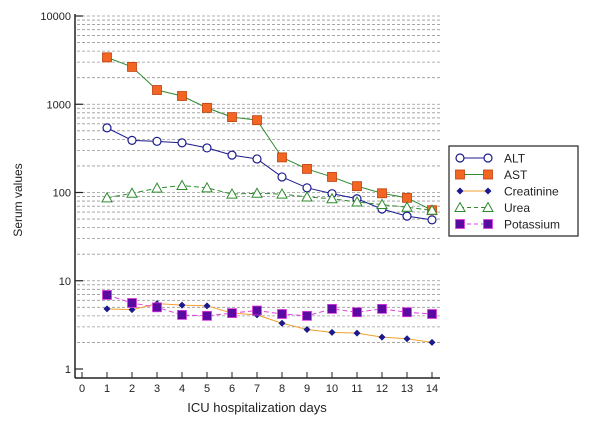  What do you see at coordinates (107, 389) in the screenshot?
I see `x-tick-label: 1` at bounding box center [107, 389].